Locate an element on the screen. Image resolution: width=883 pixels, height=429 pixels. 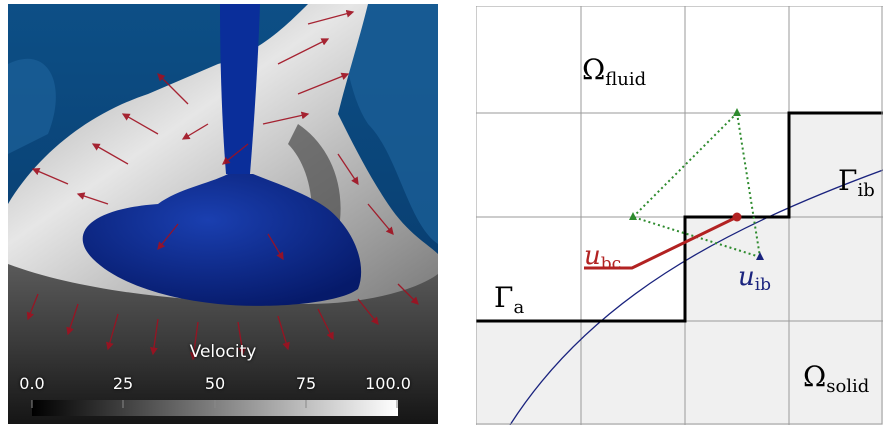
u-ib-label: uib is located at coordinates (754, 278).